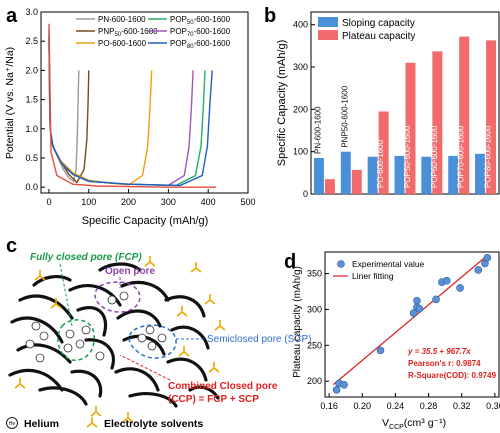 The image size is (500, 433). What do you see at coordinates (304, 109) in the screenshot?
I see `panel-b-y-ticks: 0 100 200 300 400` at bounding box center [304, 109].